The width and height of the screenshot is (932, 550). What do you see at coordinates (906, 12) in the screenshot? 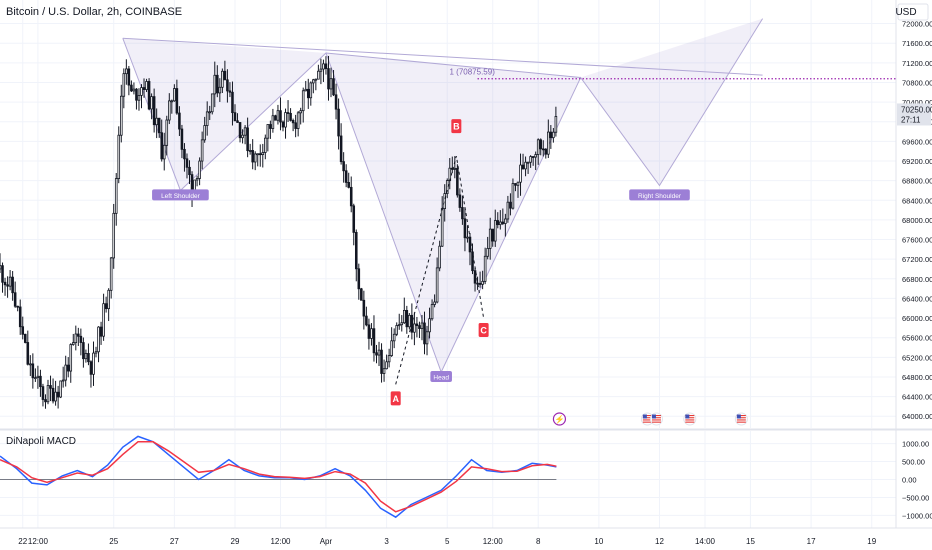
I see `currency-selector: USD` at bounding box center [906, 12].